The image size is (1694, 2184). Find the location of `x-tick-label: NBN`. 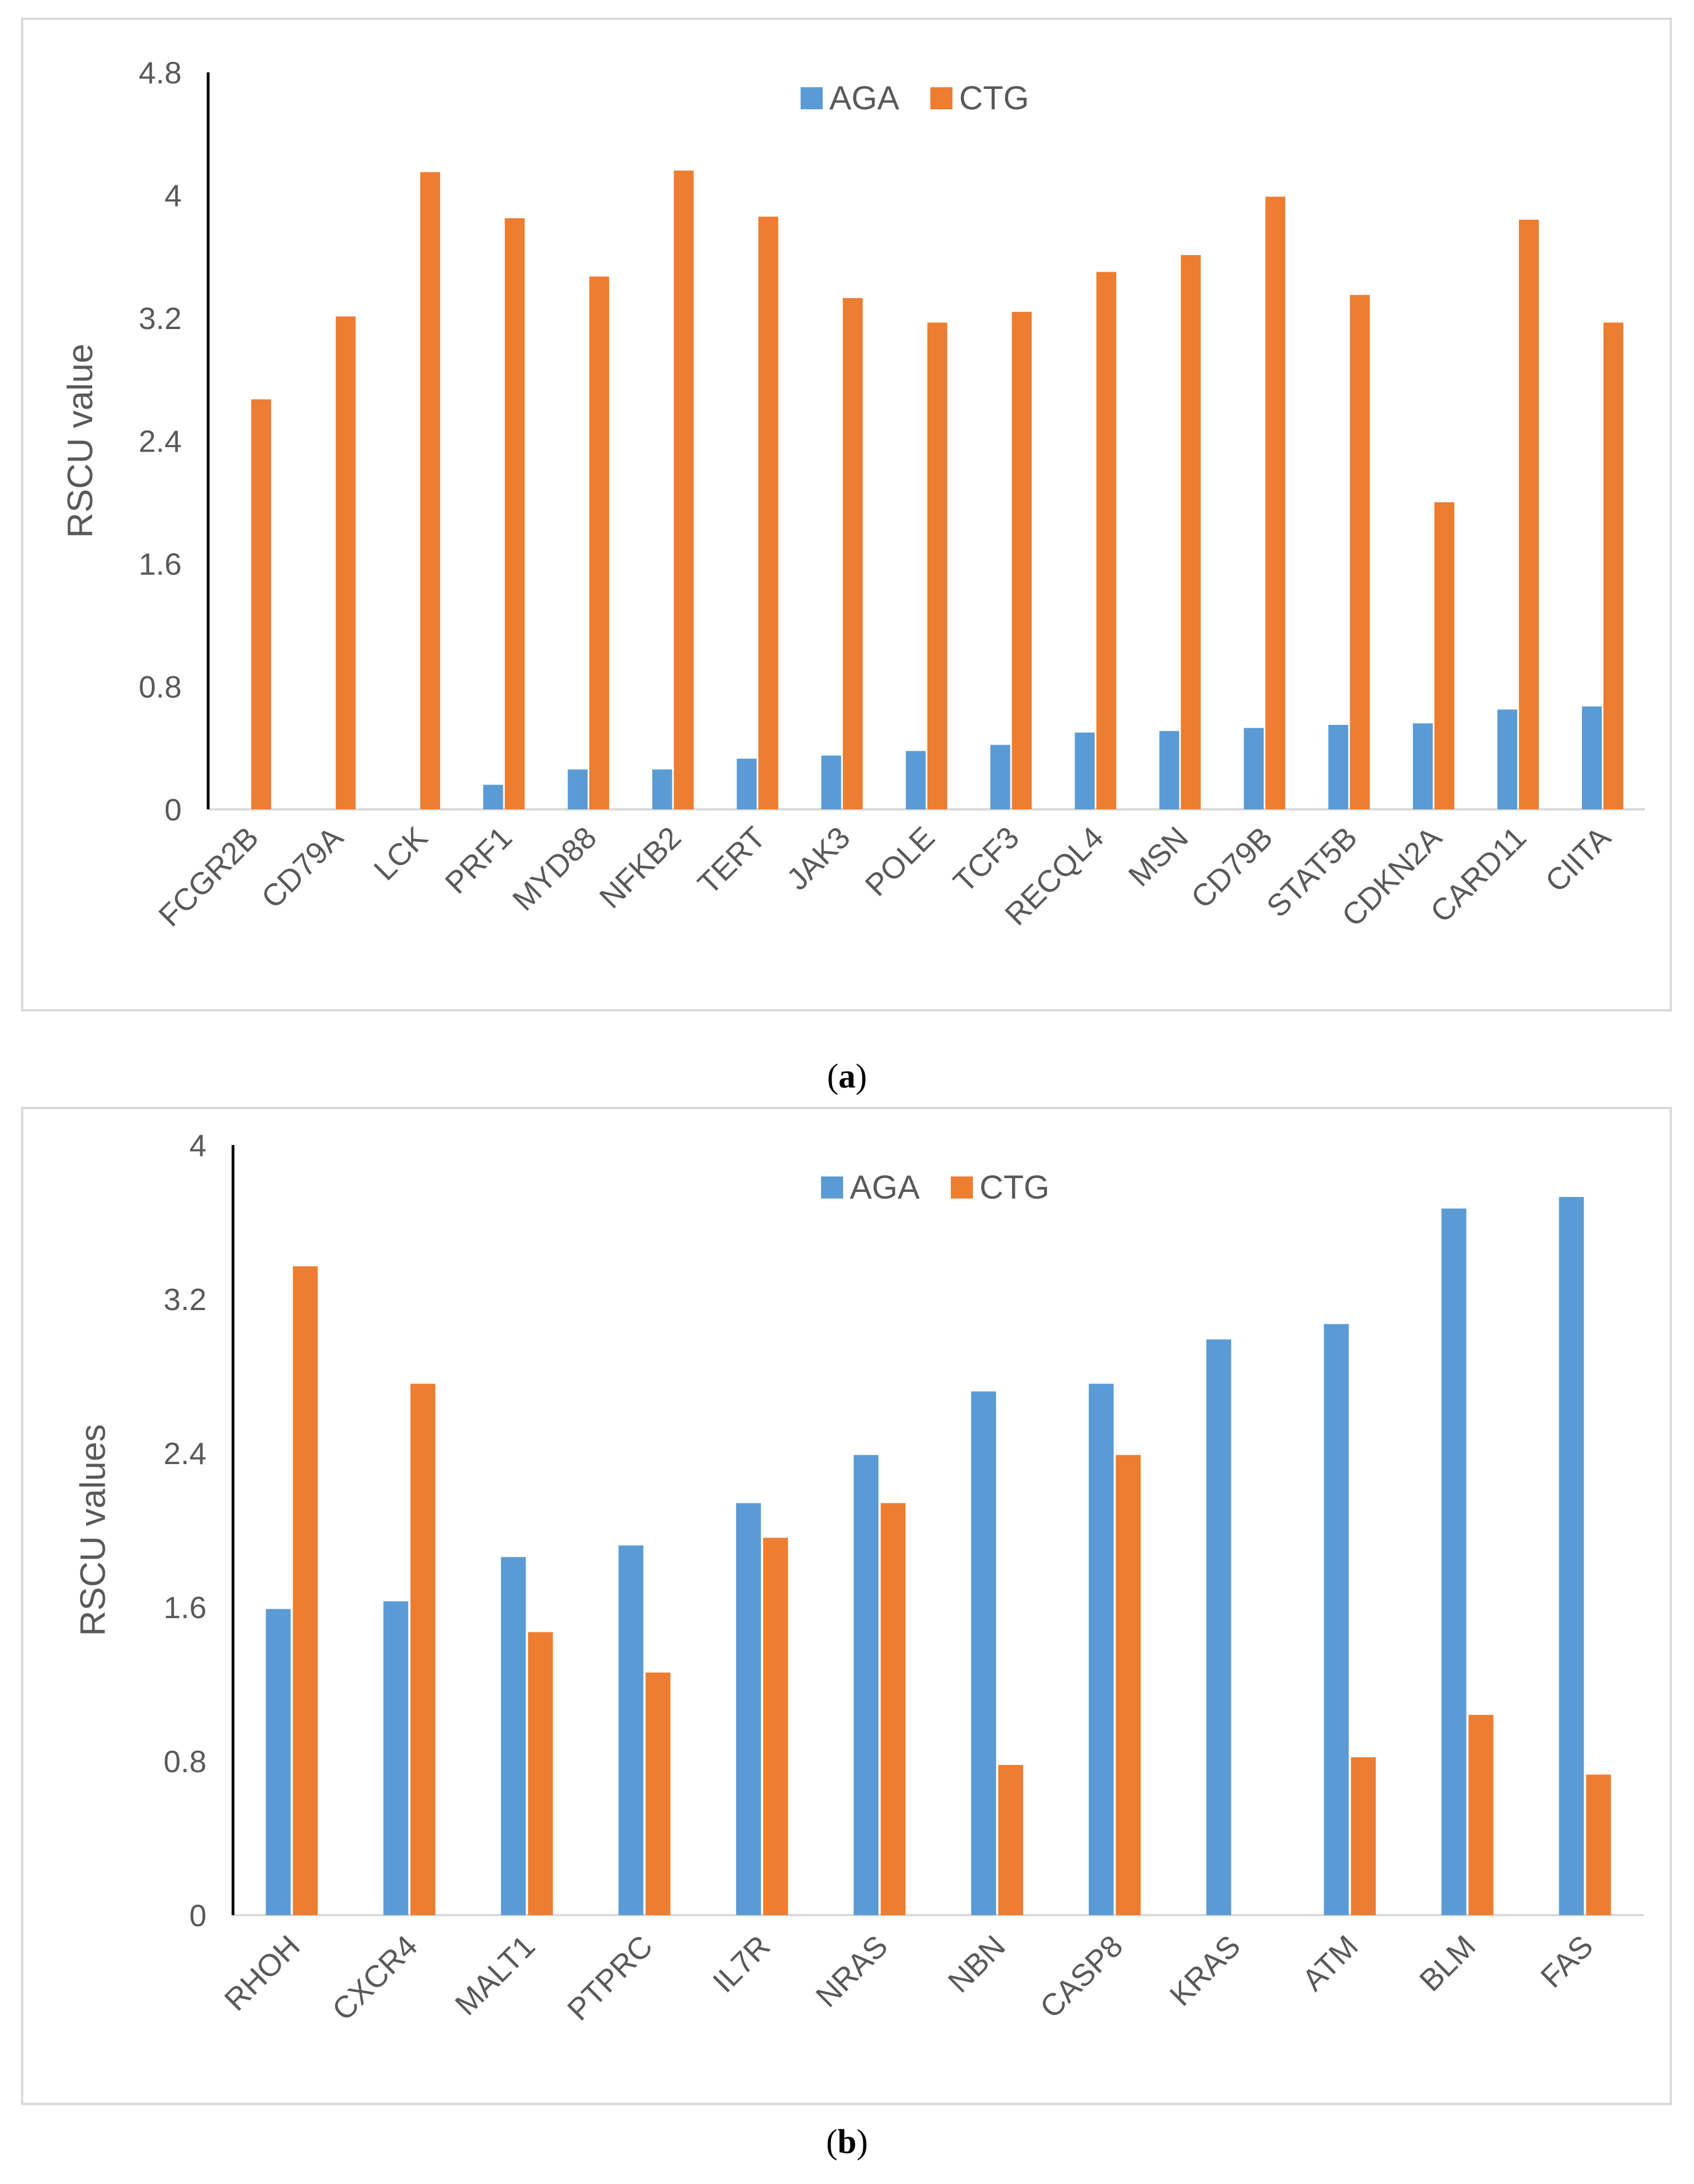

x-tick-label: NBN is located at coordinates (976, 1963).